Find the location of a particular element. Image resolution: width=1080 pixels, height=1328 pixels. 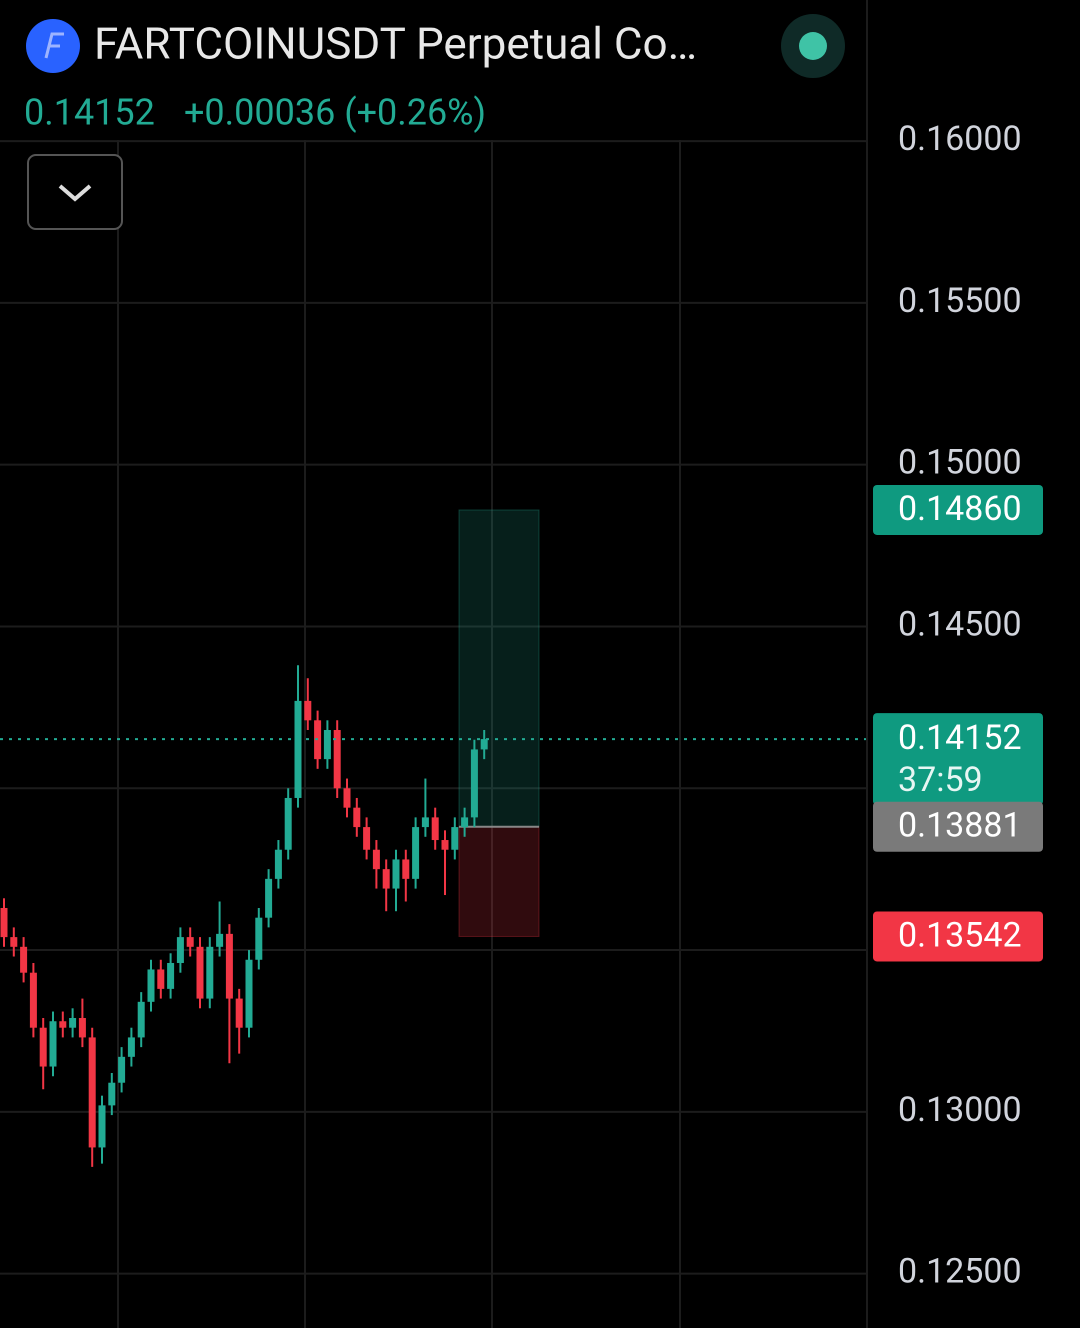

y-tick-label: 0.15500 is located at coordinates (960, 301).